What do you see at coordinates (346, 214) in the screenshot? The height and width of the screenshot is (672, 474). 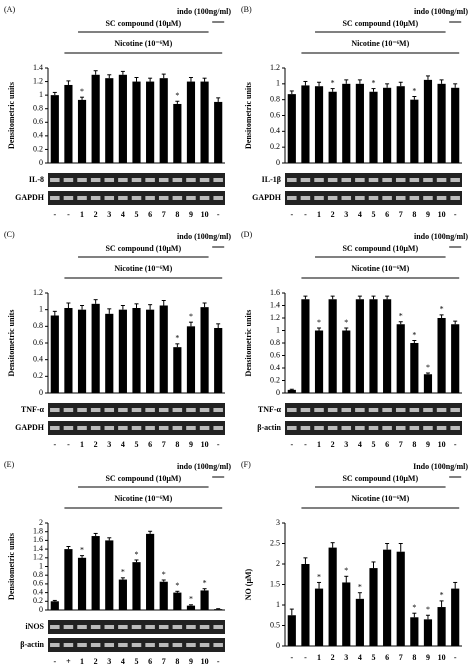 I see `x-tick-label: 3` at bounding box center [346, 214].